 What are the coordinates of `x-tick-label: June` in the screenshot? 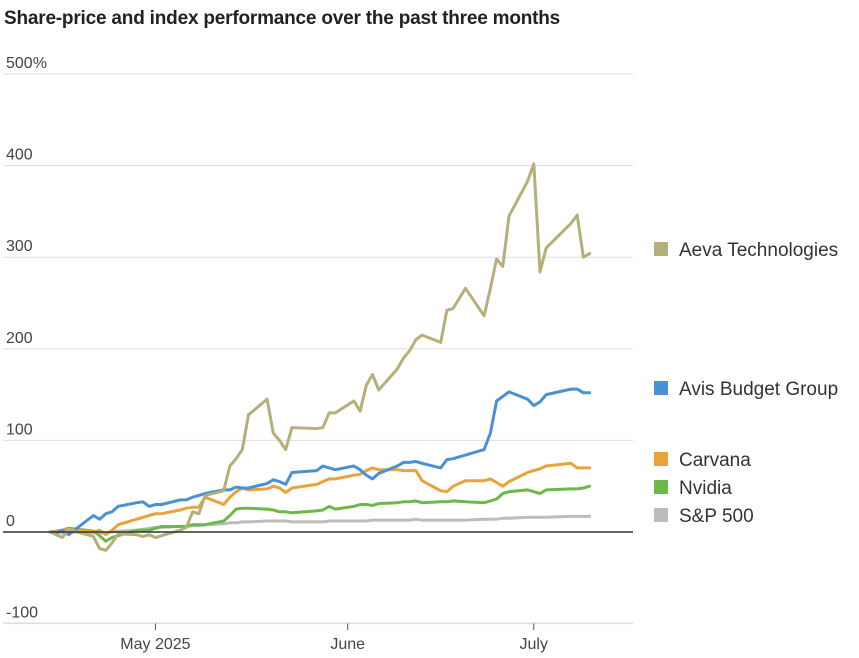 It's located at (347, 644).